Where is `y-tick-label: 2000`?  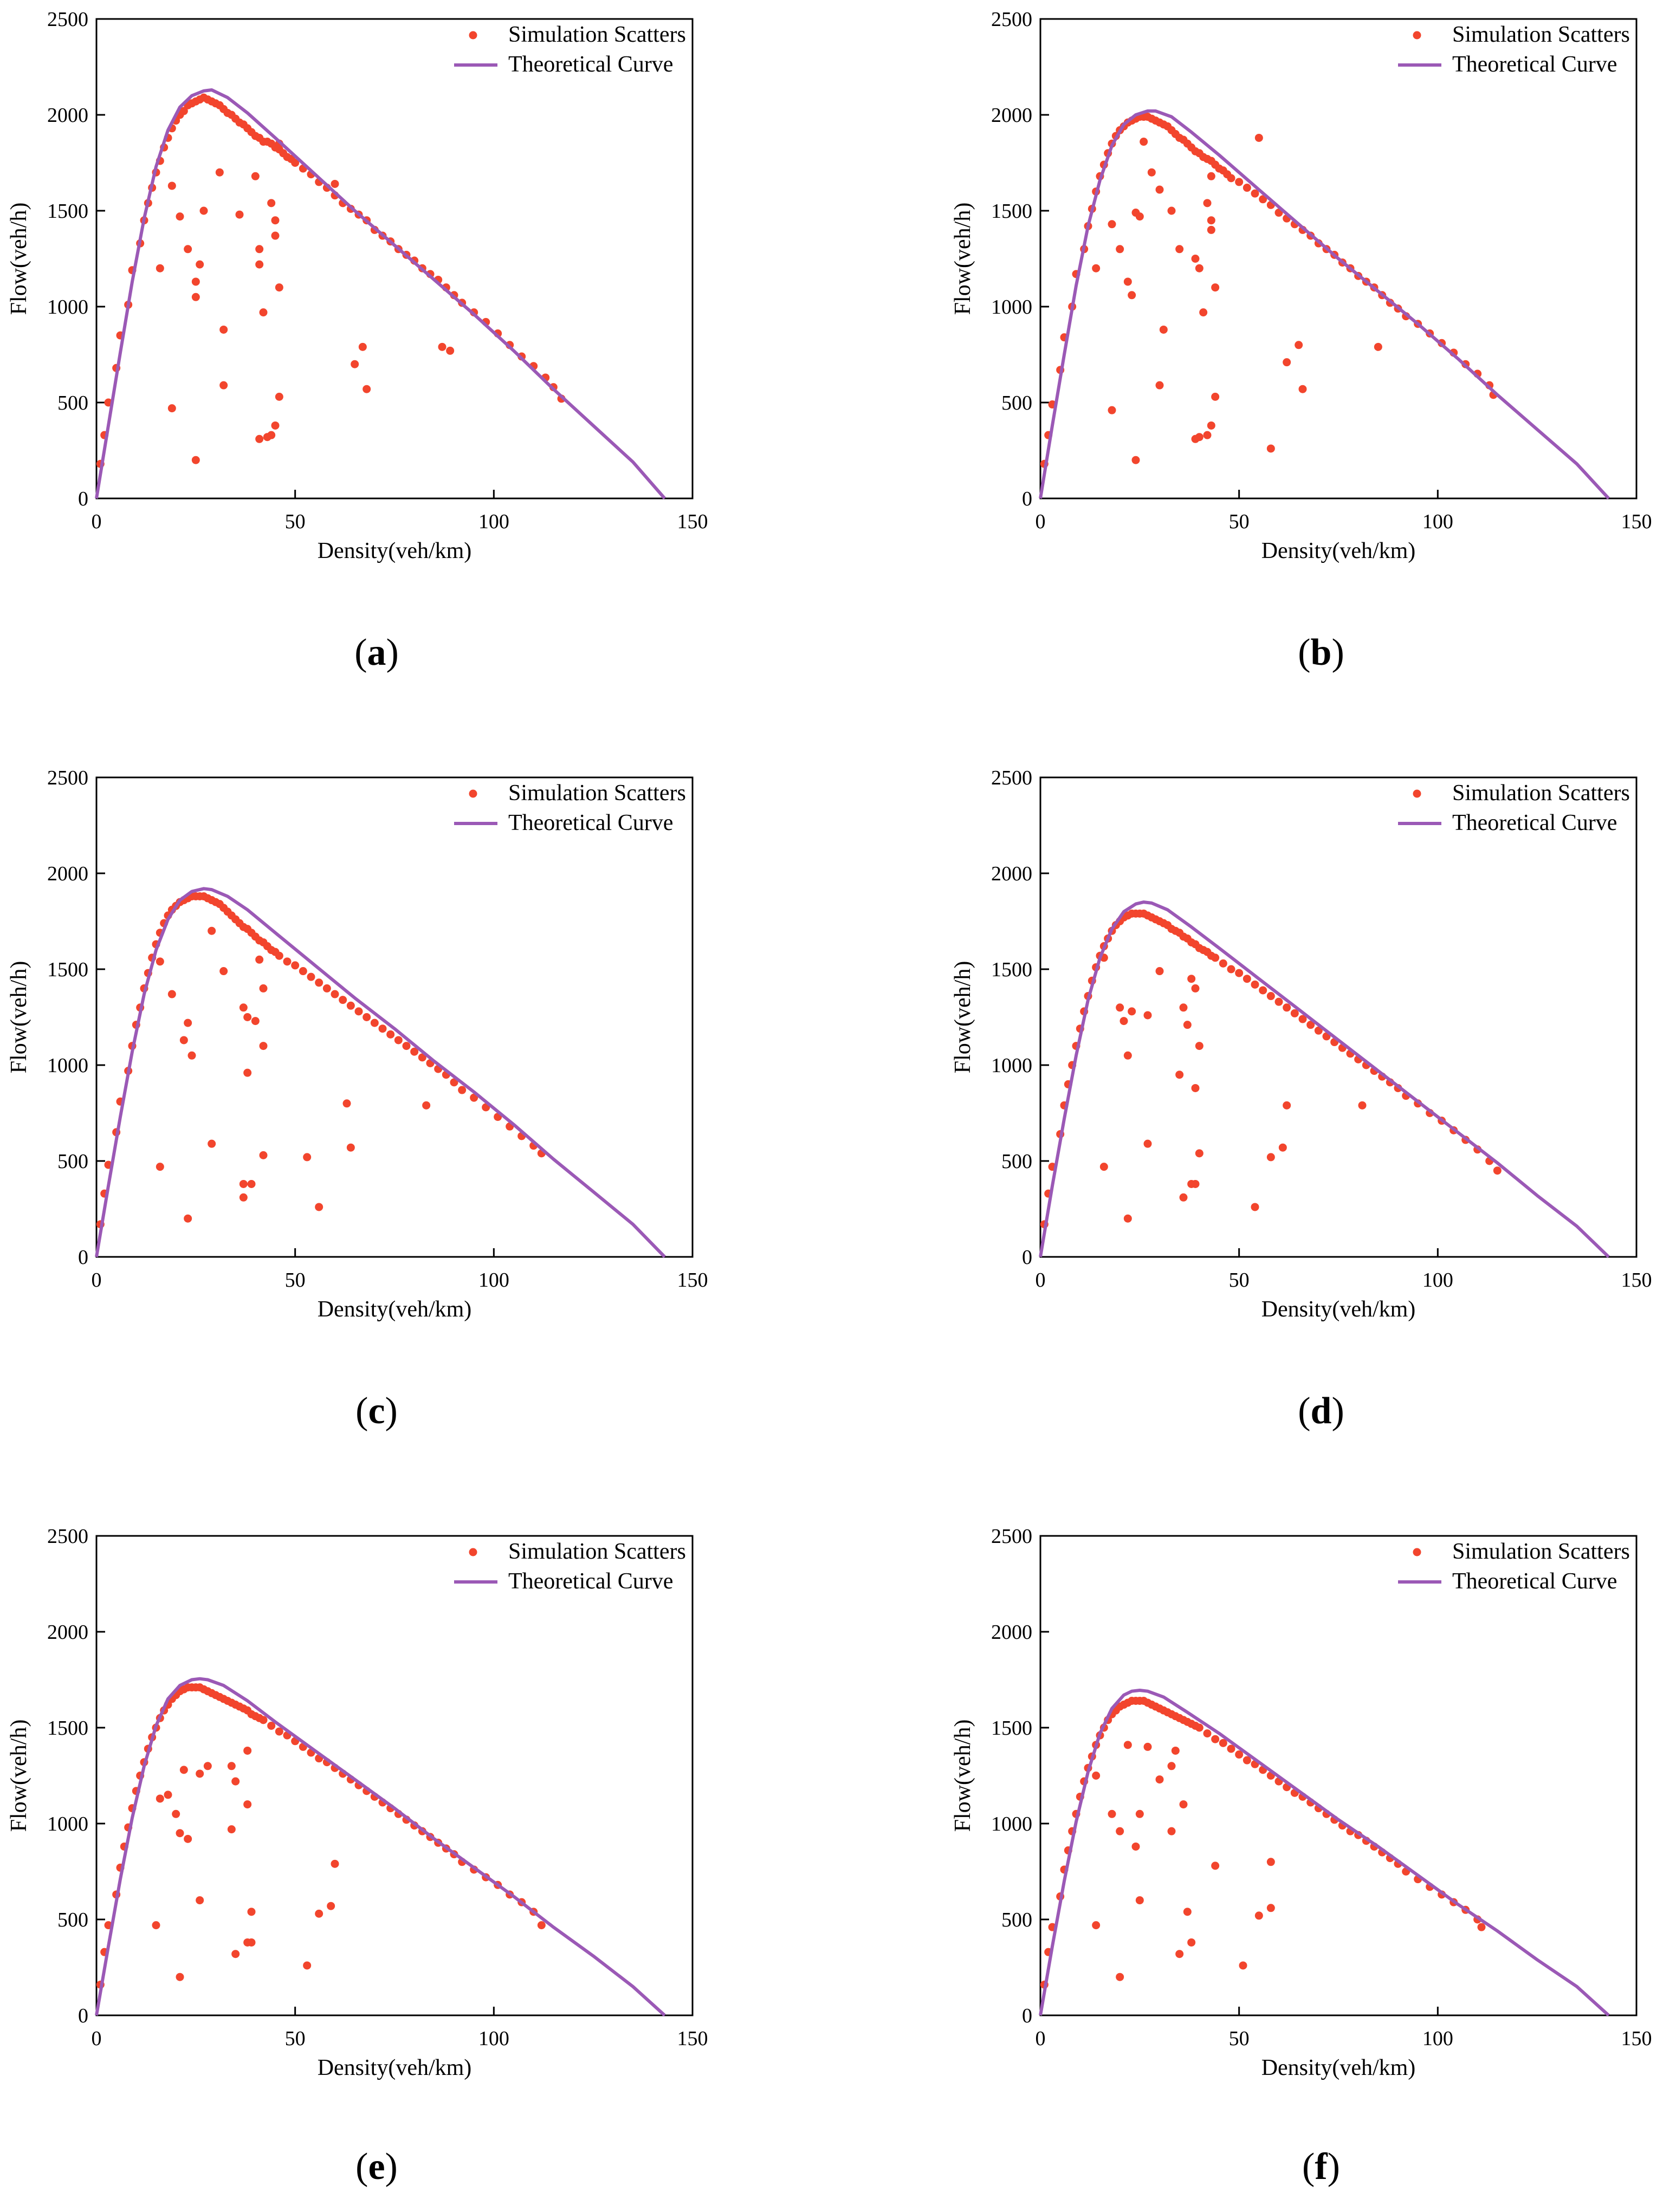
y-tick-label: 2000 is located at coordinates (67, 873).